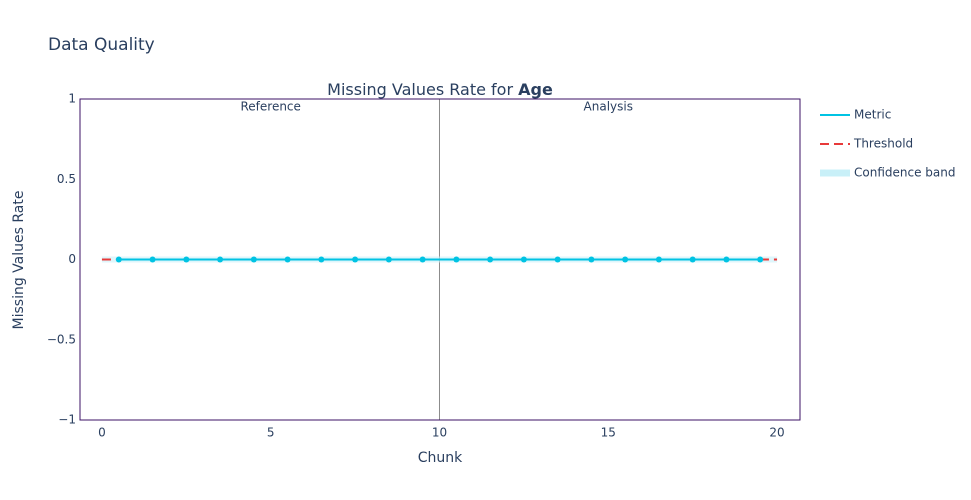 Image resolution: width=971 pixels, height=500 pixels. I want to click on annotation: Analysis, so click(608, 107).